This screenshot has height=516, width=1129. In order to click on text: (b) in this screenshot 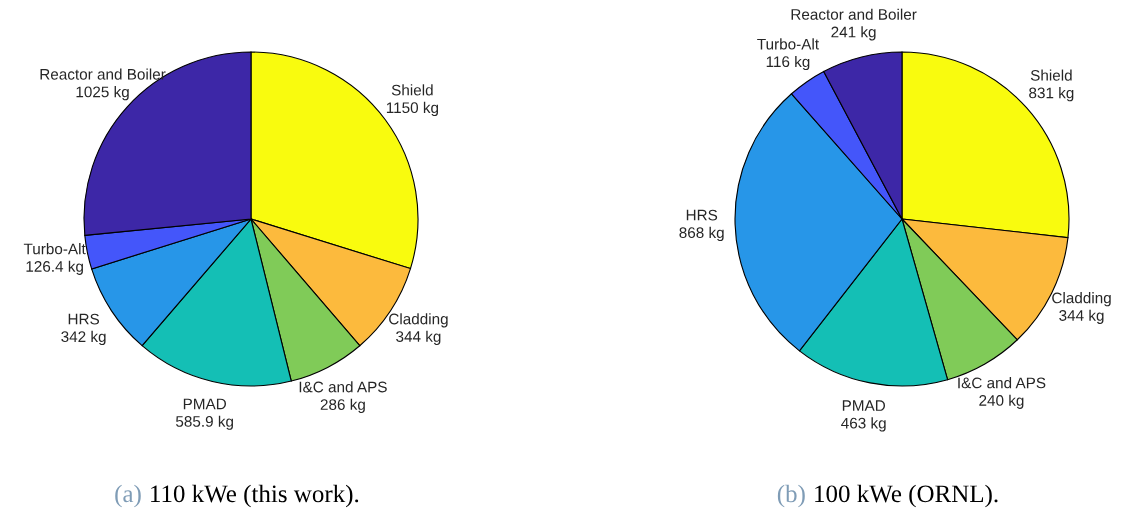, I will do `click(791, 496)`.